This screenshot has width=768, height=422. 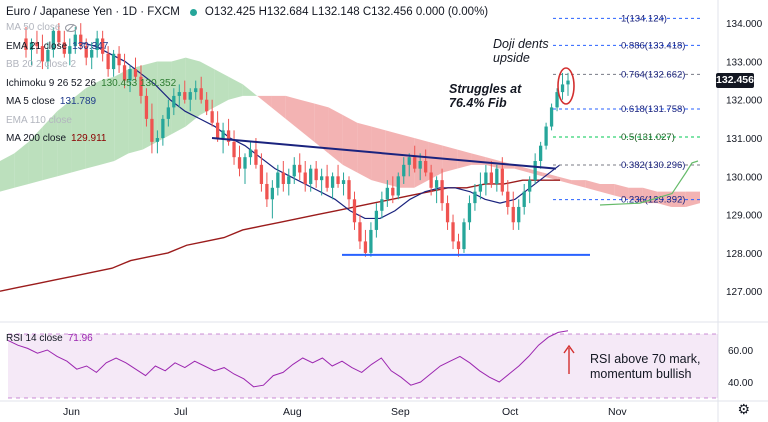 I want to click on price-tick-label: 130.000, so click(x=744, y=177).